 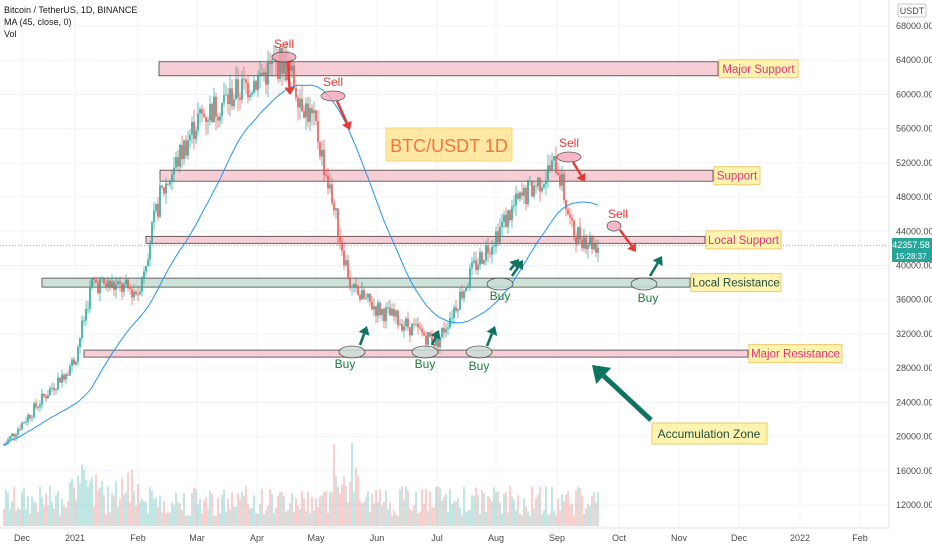 I want to click on buy-marker, so click(x=500, y=284).